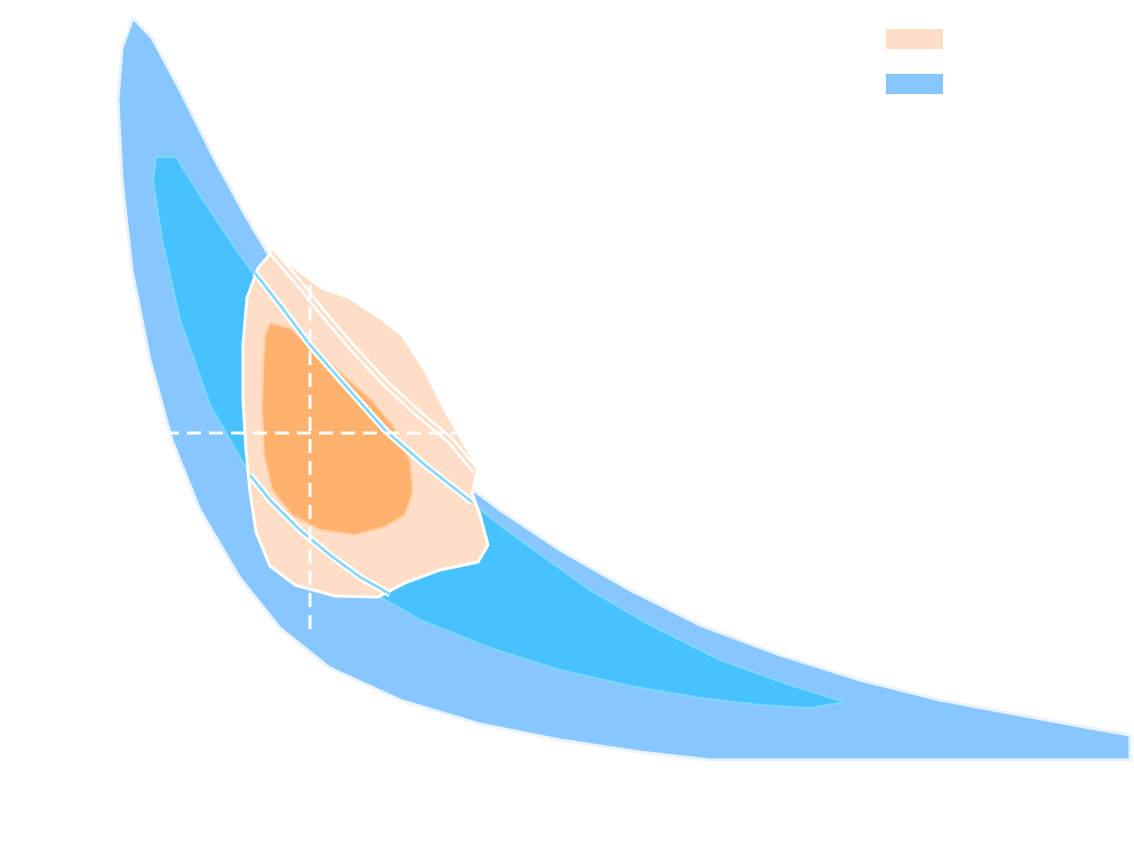 The image size is (1134, 859). Describe the element at coordinates (337, 429) in the screenshot. I see `orange-inner-contour` at that location.